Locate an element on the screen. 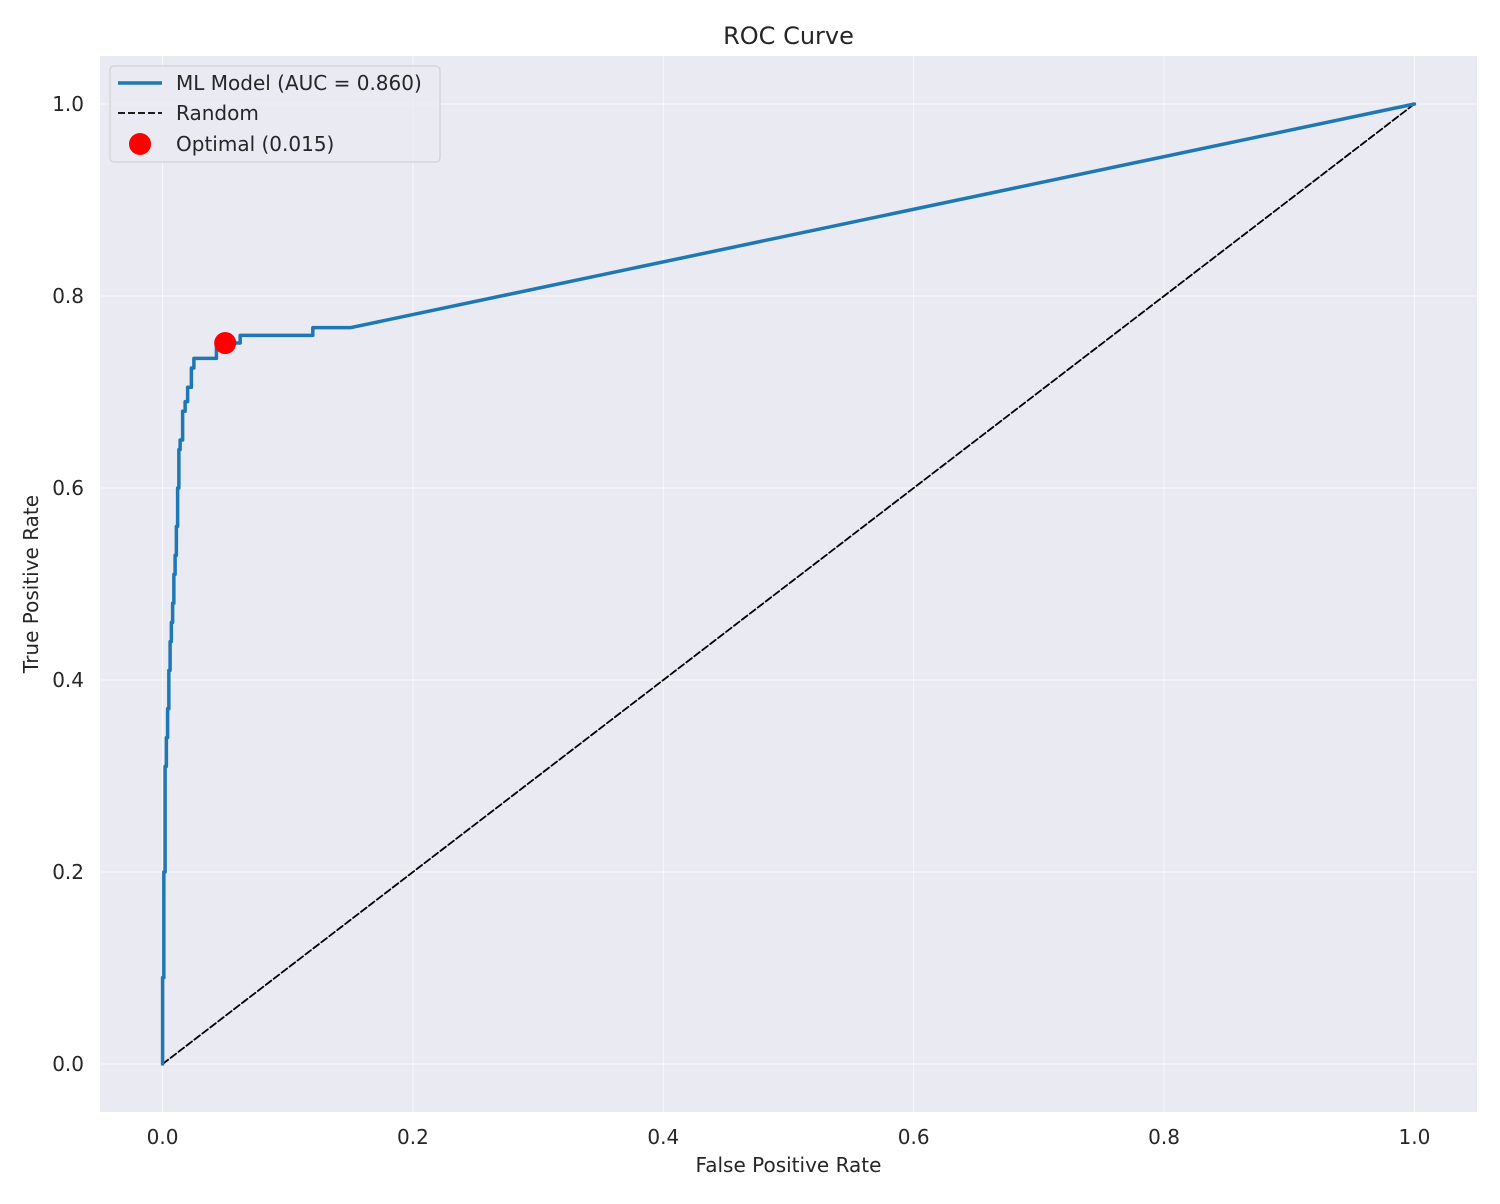 The height and width of the screenshot is (1204, 1500). x-tick-label: 0.2 is located at coordinates (413, 1137).